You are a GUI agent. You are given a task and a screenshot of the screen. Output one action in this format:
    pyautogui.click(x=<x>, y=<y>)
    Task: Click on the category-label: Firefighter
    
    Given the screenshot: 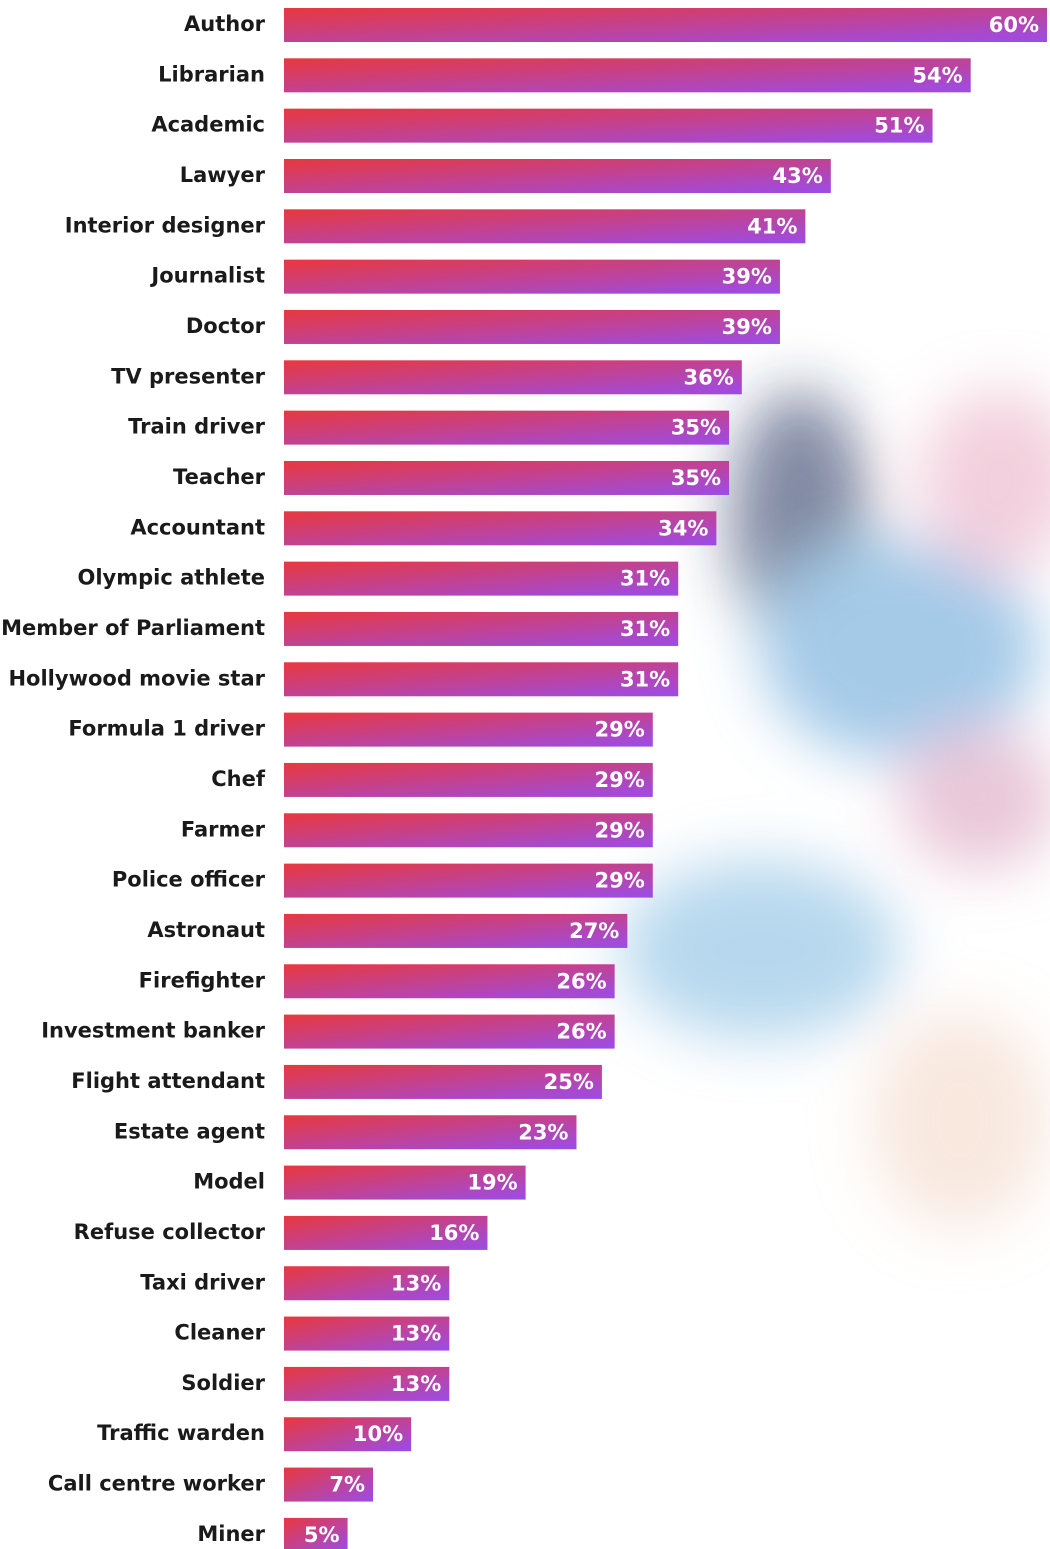 What is the action you would take?
    pyautogui.click(x=202, y=980)
    